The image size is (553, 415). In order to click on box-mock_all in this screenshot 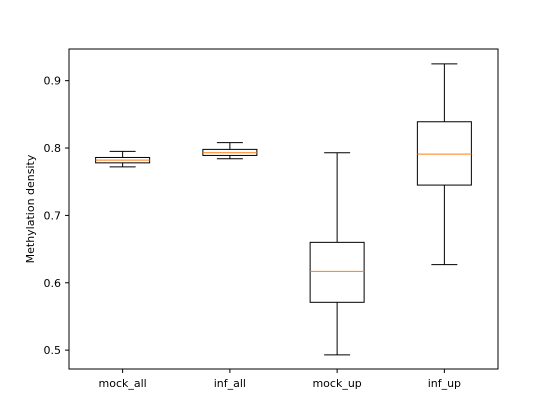, I will do `click(123, 159)`.